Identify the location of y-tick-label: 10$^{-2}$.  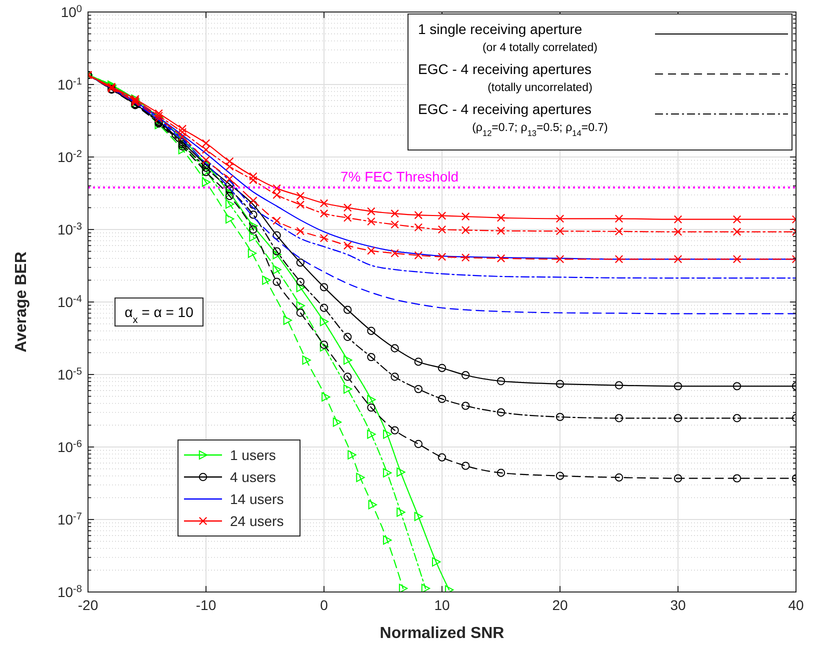
(69, 156).